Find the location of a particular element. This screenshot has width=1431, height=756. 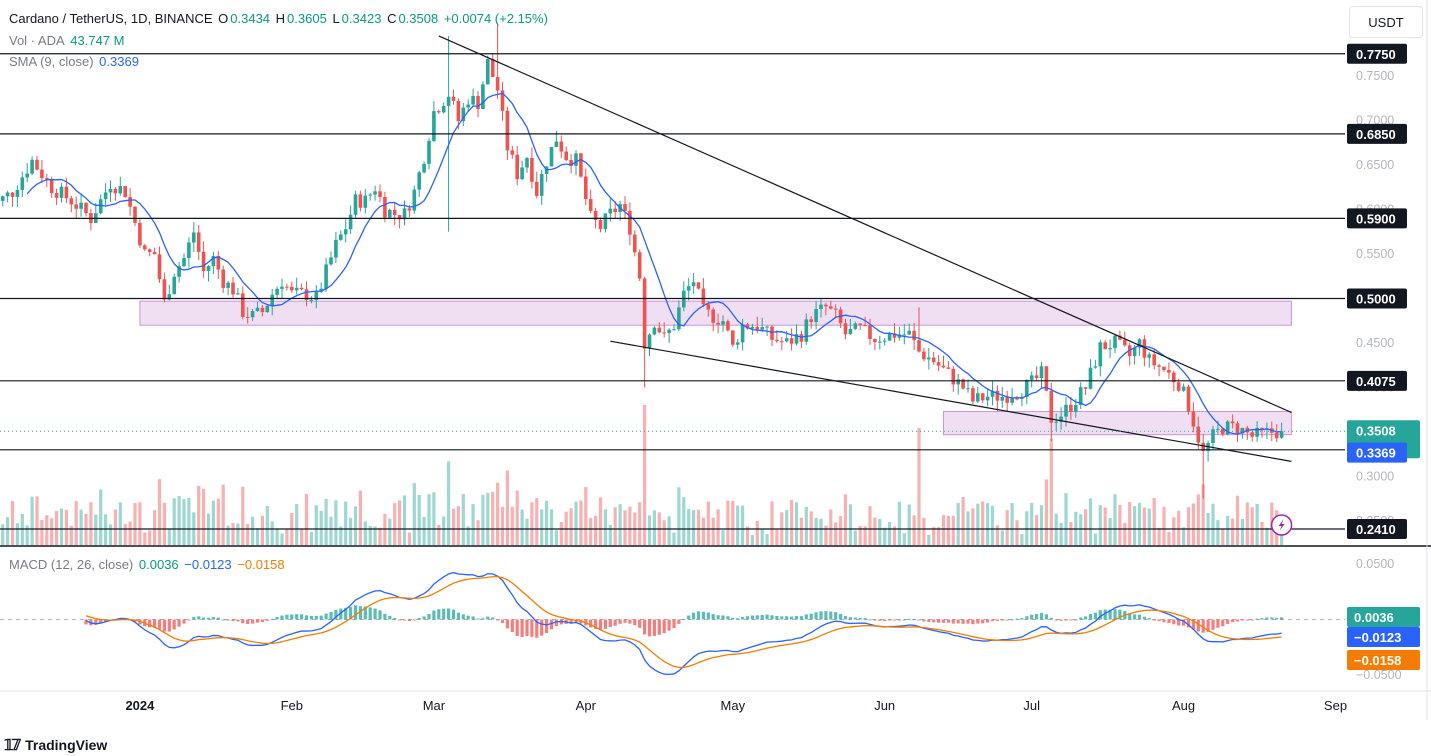

trendline is located at coordinates (951, 401).